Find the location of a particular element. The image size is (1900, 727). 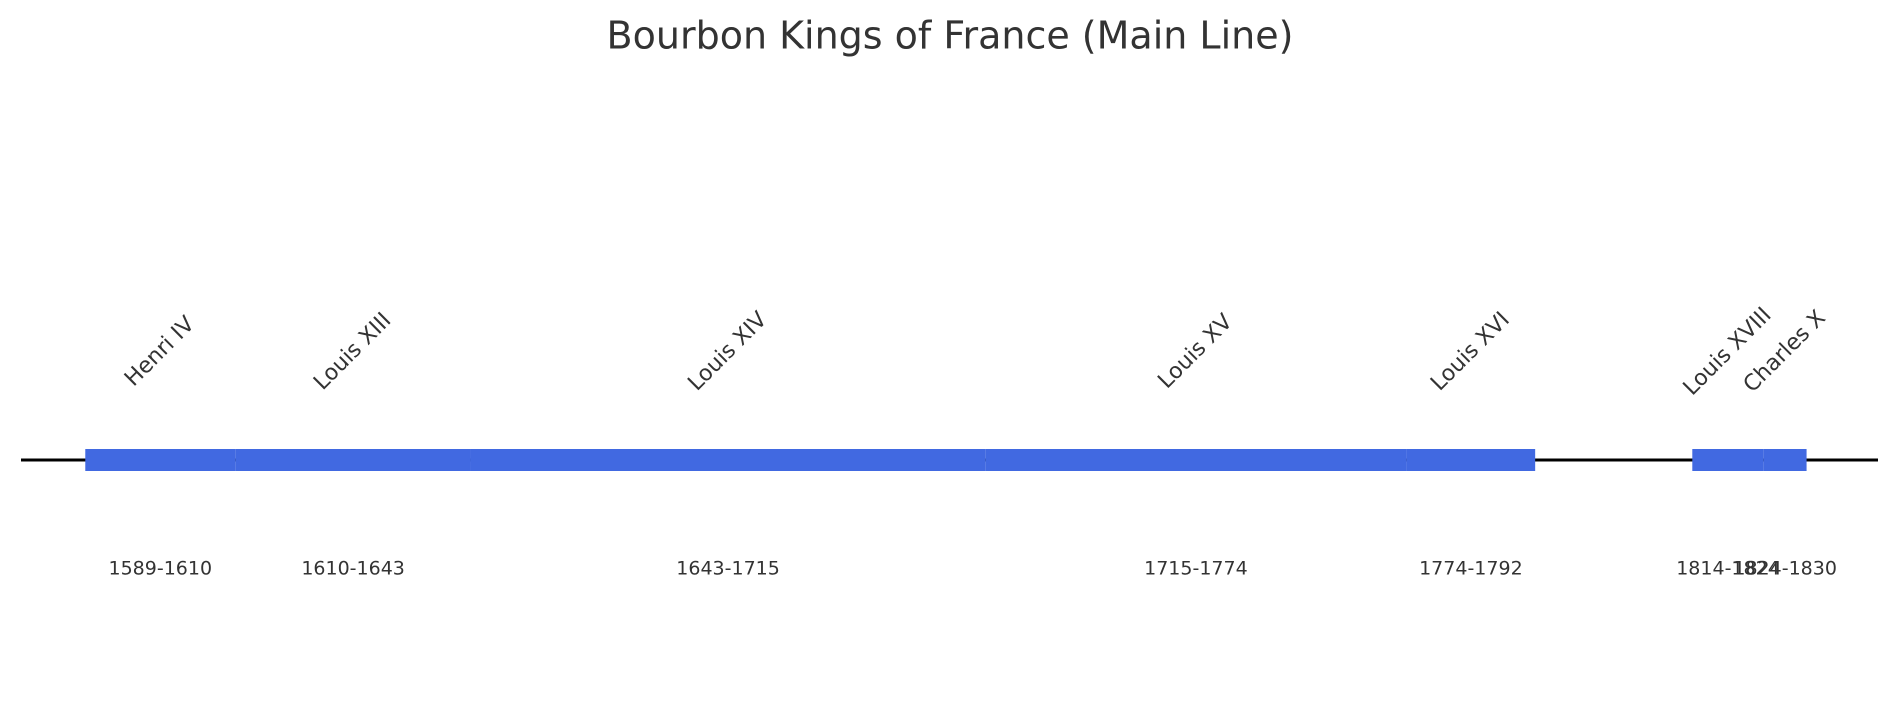

reign-dates: 1643-1715 is located at coordinates (728, 569).